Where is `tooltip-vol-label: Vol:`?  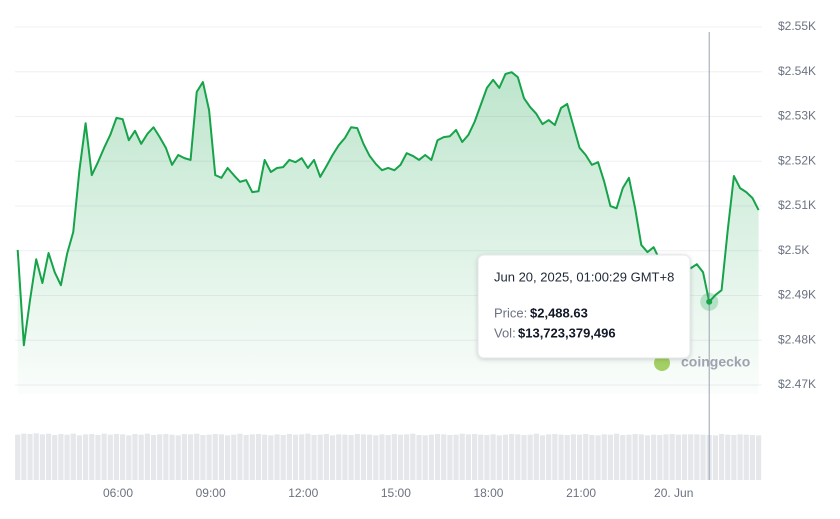
tooltip-vol-label: Vol: is located at coordinates (505, 332).